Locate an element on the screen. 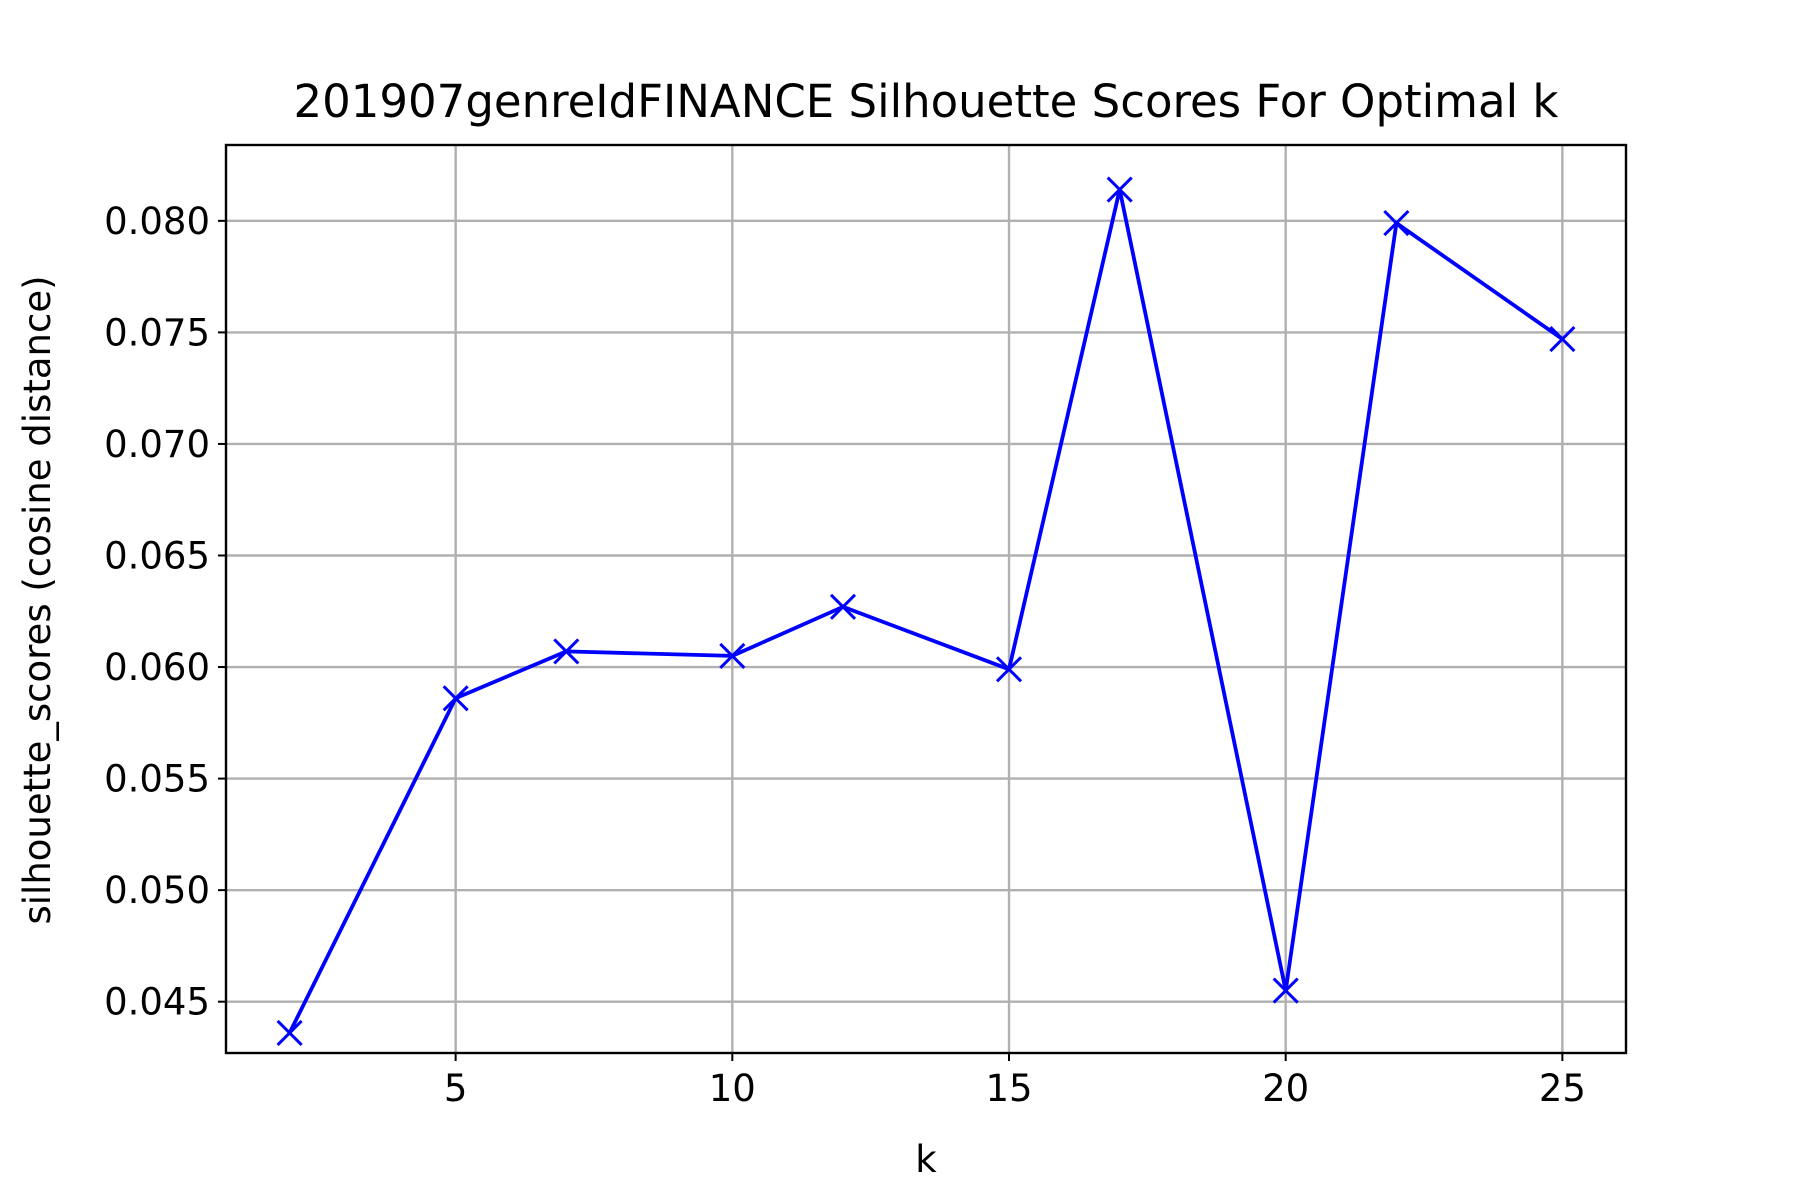 The image size is (1800, 1200). y-tick-label: 0.045 is located at coordinates (157, 1002).